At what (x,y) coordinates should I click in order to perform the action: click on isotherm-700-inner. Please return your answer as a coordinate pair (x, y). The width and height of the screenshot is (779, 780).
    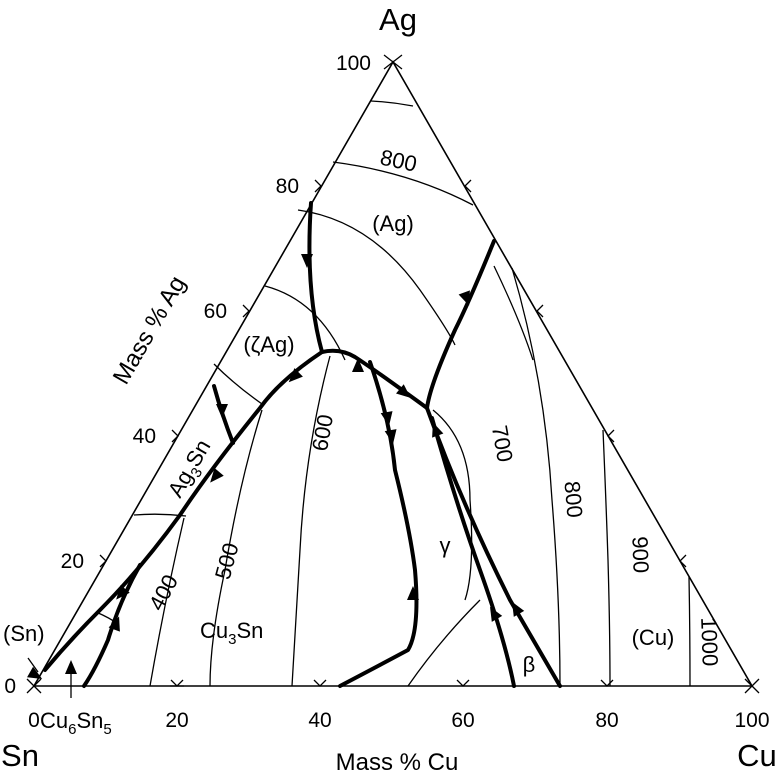
    Looking at the image, I should click on (452, 505).